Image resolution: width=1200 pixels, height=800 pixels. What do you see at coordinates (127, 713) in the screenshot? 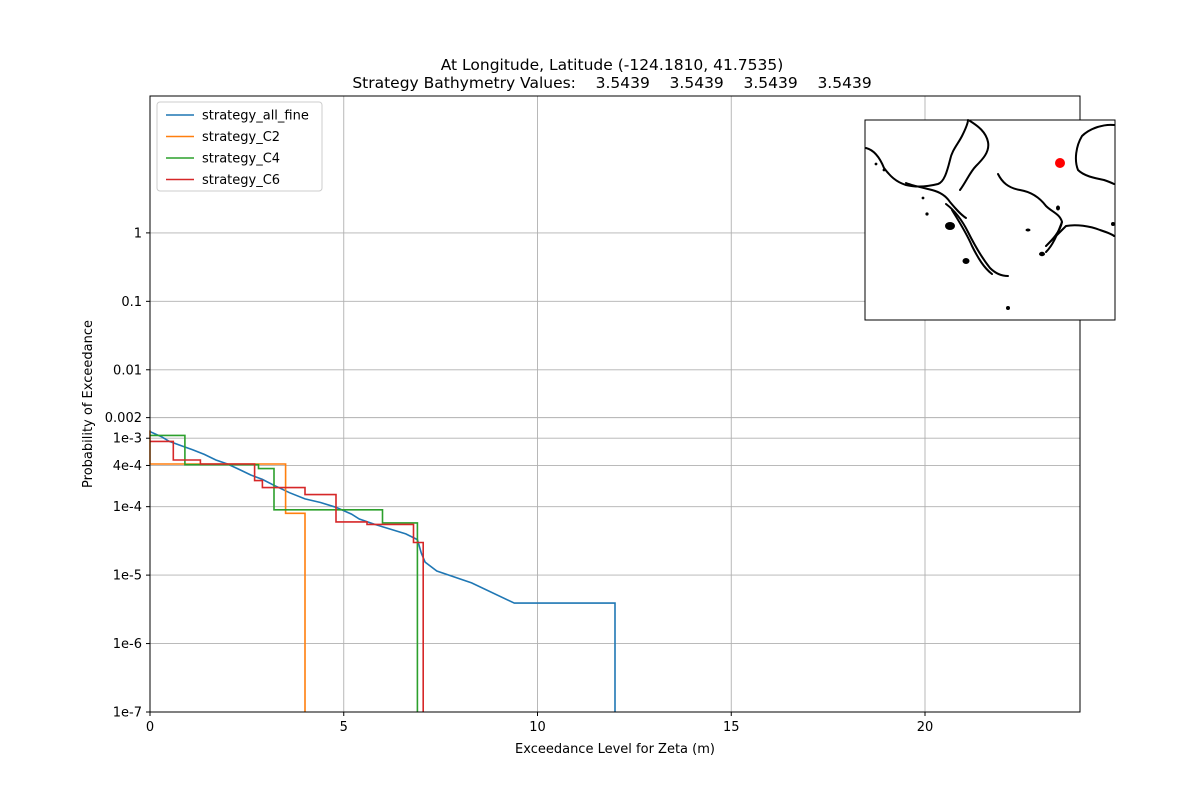
I see `y-tick-label: 1e-7` at bounding box center [127, 713].